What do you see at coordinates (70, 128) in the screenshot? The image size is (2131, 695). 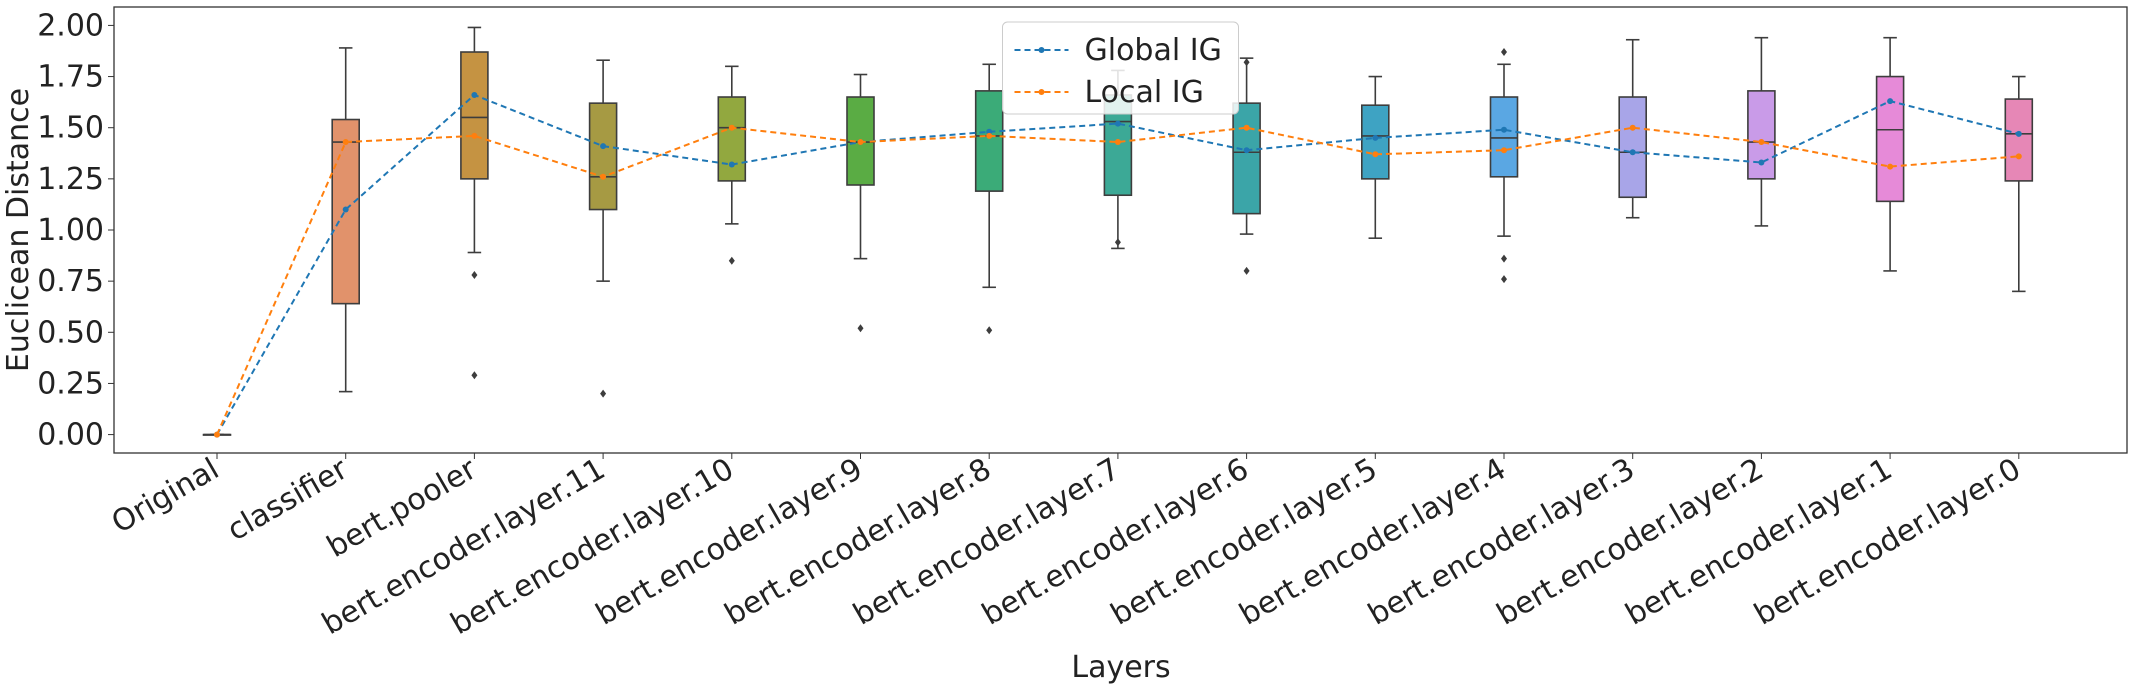 I see `y-tick-label: 1.50` at bounding box center [70, 128].